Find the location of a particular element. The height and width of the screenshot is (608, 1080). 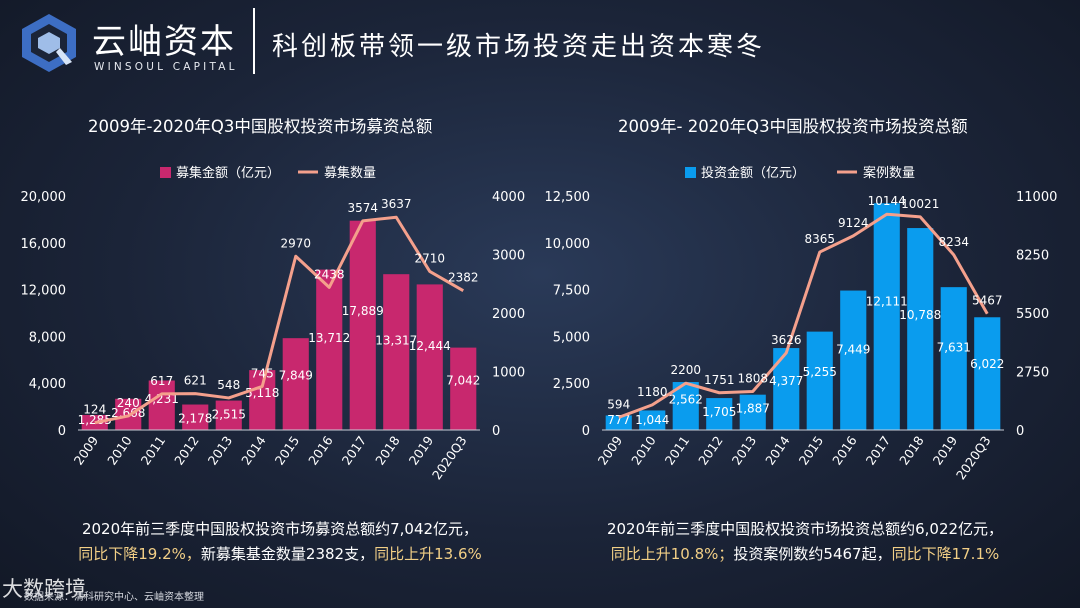

line-value-label: 8234 is located at coordinates (953, 242).